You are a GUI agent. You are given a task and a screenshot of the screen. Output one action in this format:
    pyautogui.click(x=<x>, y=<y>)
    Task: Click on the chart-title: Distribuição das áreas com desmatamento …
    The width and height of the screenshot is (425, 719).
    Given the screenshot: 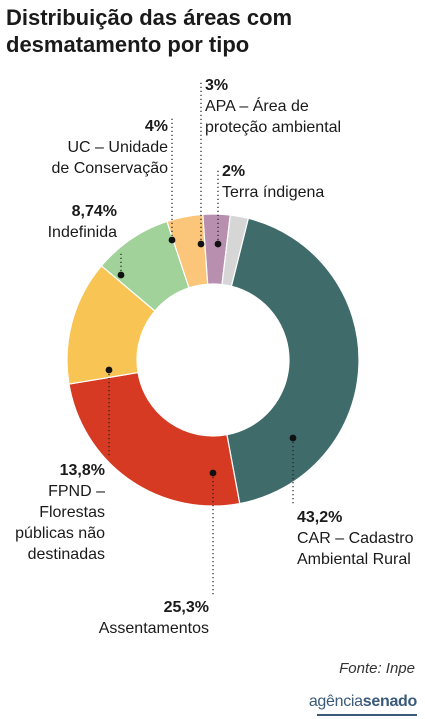 What is the action you would take?
    pyautogui.click(x=213, y=31)
    